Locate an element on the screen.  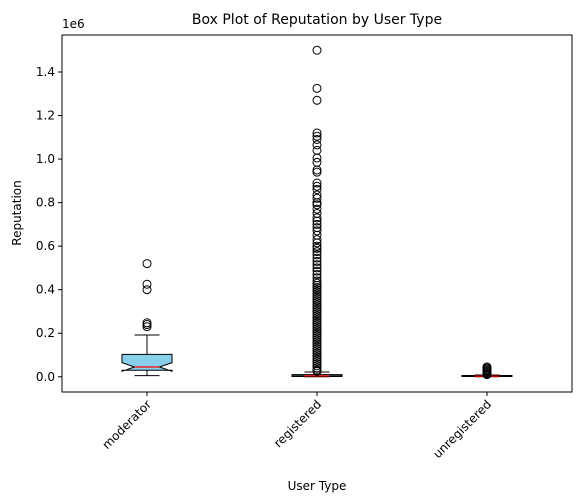
x-tick-label: moderator is located at coordinates (126, 424).